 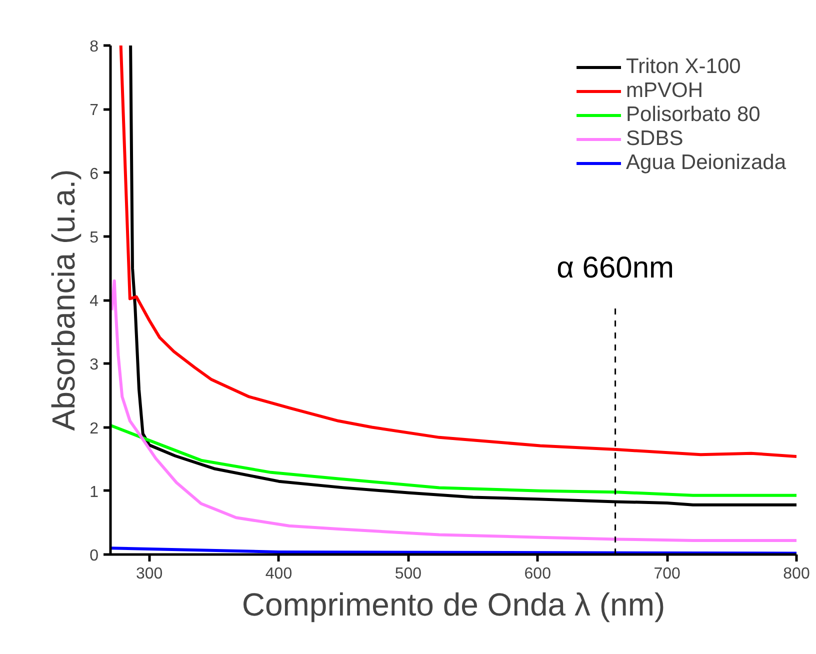 What do you see at coordinates (94, 174) in the screenshot?
I see `y-tick-label: 6` at bounding box center [94, 174].